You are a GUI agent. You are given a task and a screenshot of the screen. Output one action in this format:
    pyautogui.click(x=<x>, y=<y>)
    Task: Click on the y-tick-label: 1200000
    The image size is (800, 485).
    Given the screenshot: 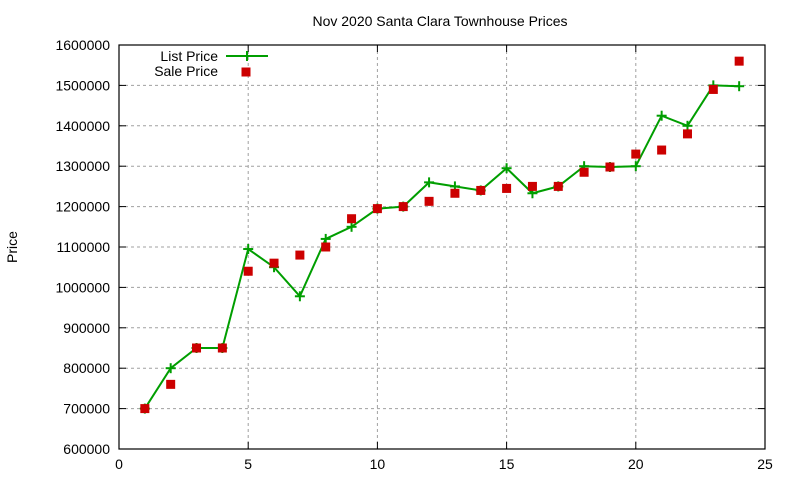 What is the action you would take?
    pyautogui.click(x=82, y=207)
    